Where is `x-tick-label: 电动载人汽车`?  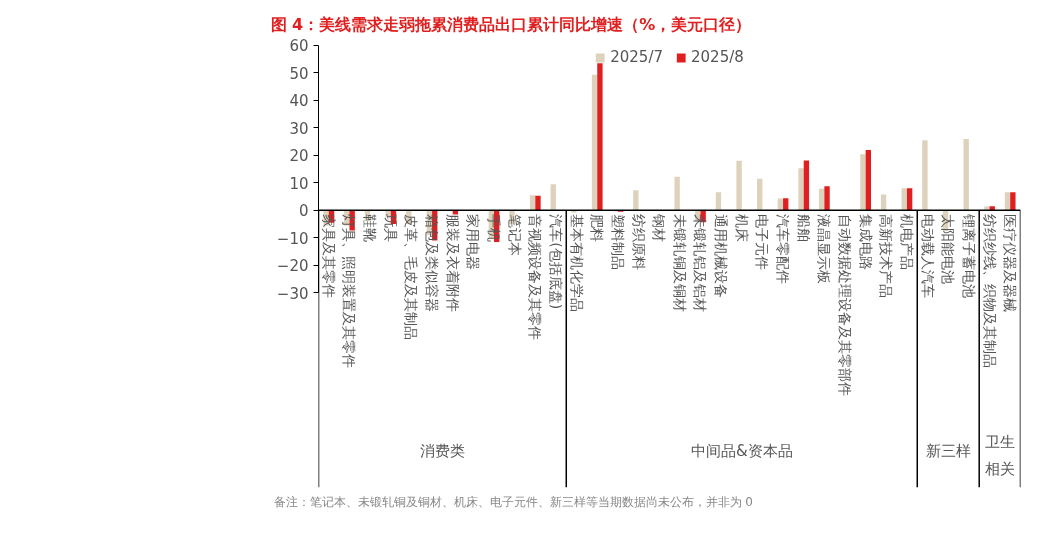 x-tick-label: 电动载人汽车 is located at coordinates (927, 256).